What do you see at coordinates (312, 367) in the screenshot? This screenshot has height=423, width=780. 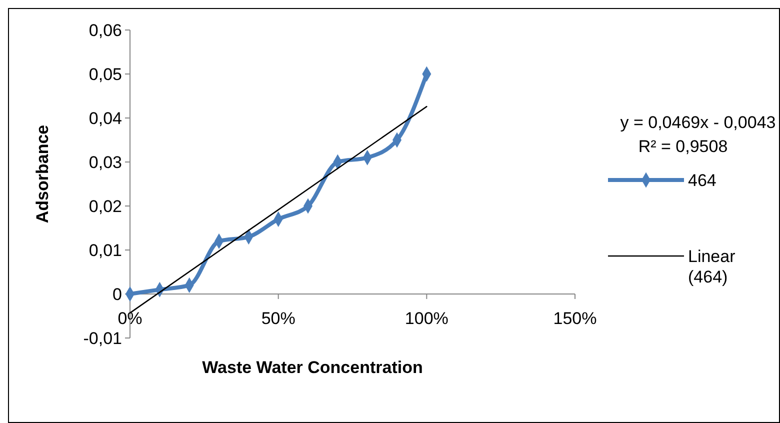 I see `x-axis-title: Waste Water Concentration` at bounding box center [312, 367].